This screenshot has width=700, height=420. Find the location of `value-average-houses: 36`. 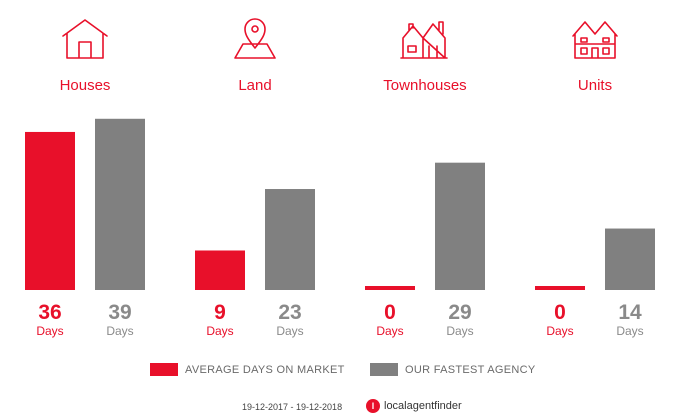

value-average-houses: 36 is located at coordinates (49, 312).